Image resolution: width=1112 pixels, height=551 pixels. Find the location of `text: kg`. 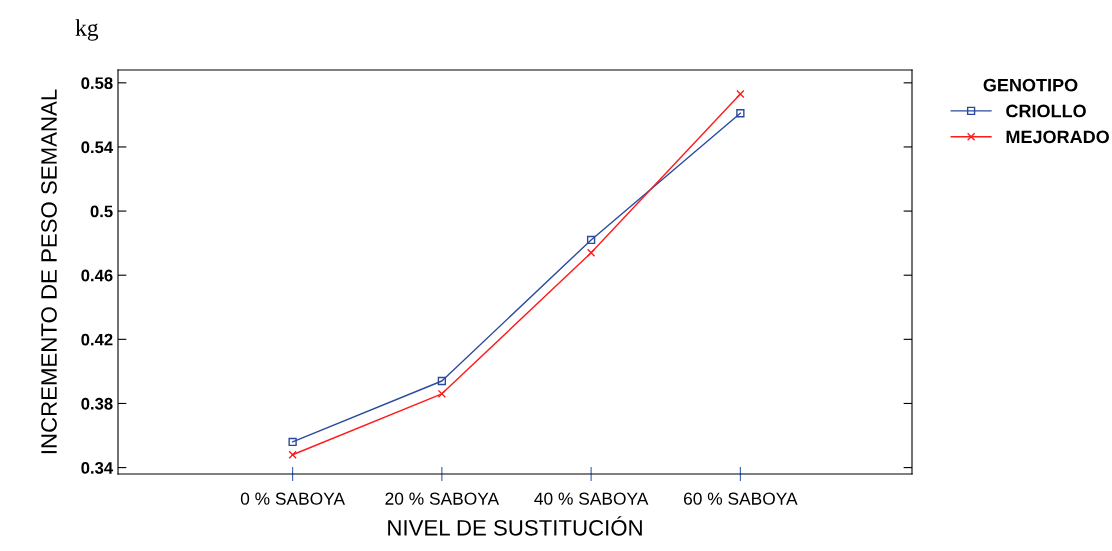

text: kg is located at coordinates (87, 30).